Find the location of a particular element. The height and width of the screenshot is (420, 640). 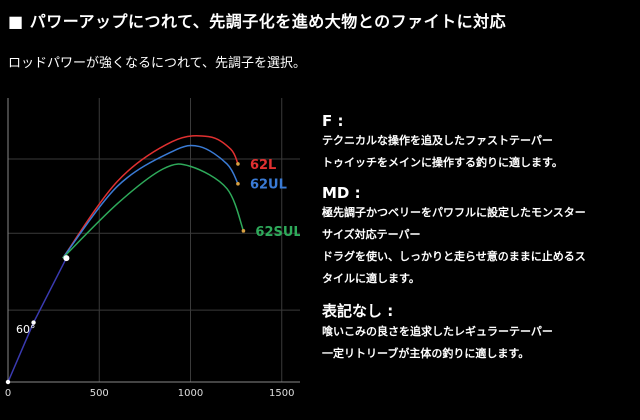

chart-points is located at coordinates (37, 320).